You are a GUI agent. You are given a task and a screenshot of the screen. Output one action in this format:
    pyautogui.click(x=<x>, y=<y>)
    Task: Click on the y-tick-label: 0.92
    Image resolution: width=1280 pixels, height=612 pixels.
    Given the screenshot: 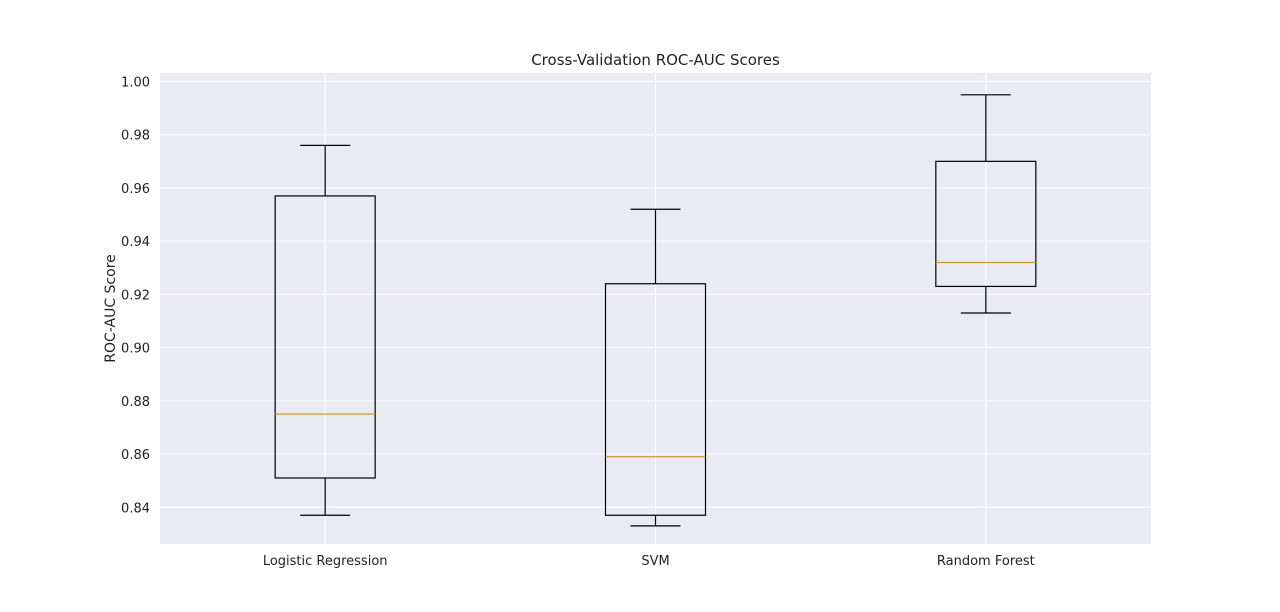 What is the action you would take?
    pyautogui.click(x=135, y=295)
    